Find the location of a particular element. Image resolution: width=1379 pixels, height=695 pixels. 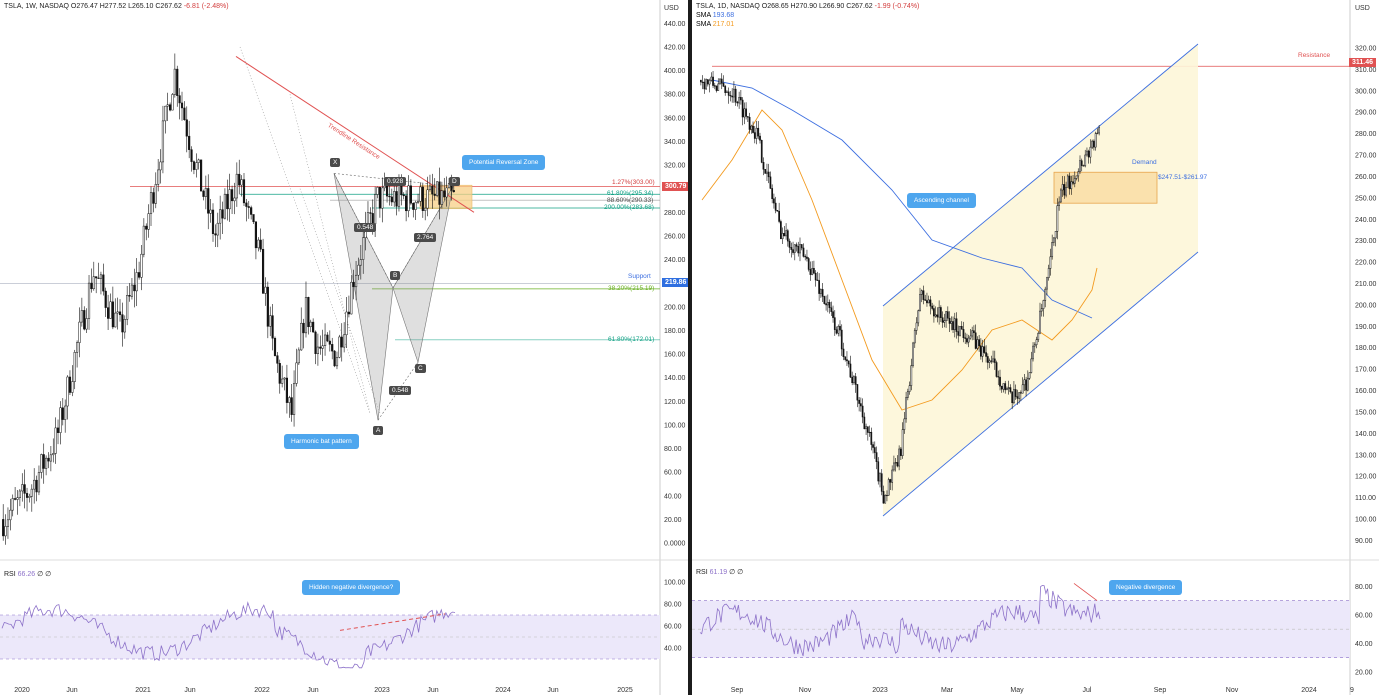

time-axis-label: Jun is located at coordinates (71, 690).